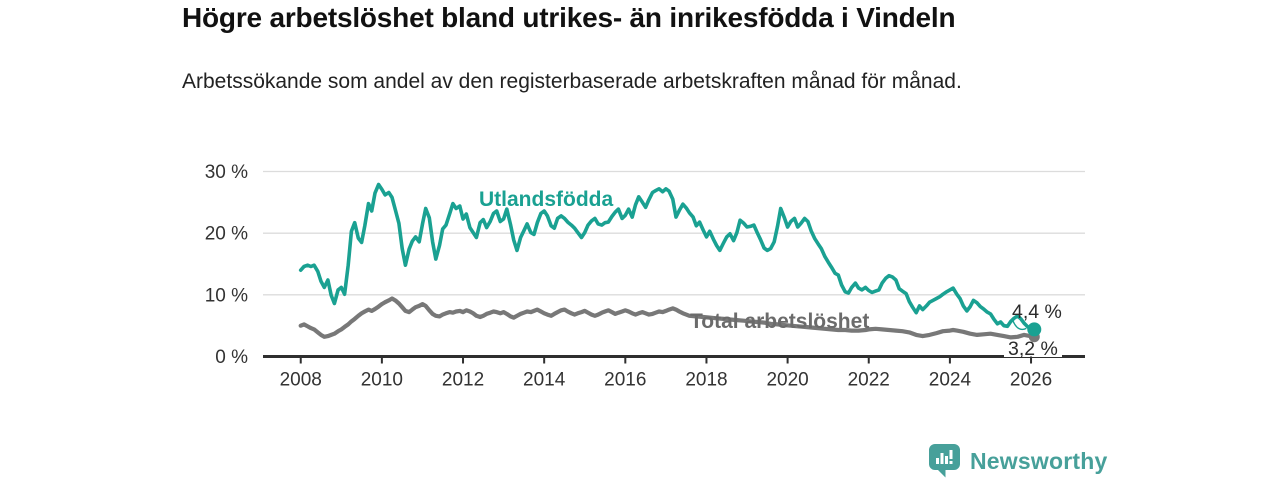 Image resolution: width=1280 pixels, height=480 pixels. Describe the element at coordinates (301, 380) in the screenshot. I see `x-tick-label: 2008` at that location.